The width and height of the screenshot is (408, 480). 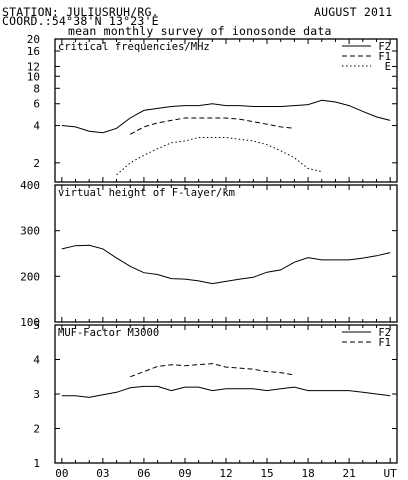 I want to click on x-tick-label: 12, so click(x=225, y=473).